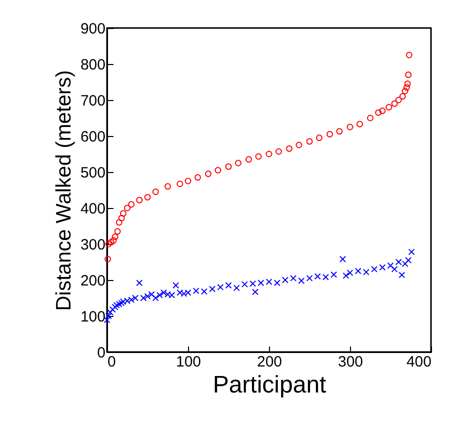  I want to click on y-tick-label: 900, so click(93, 29).